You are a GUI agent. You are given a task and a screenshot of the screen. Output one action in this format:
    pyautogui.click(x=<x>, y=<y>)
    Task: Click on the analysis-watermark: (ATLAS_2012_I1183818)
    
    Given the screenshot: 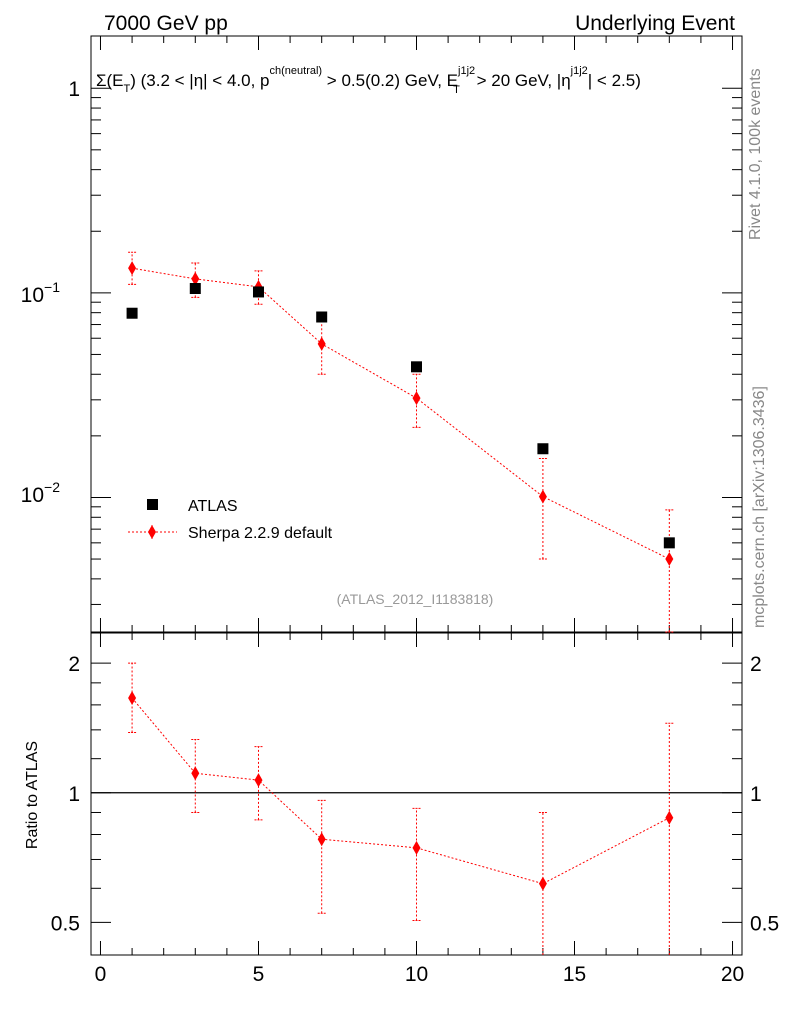 What is the action you would take?
    pyautogui.click(x=415, y=599)
    